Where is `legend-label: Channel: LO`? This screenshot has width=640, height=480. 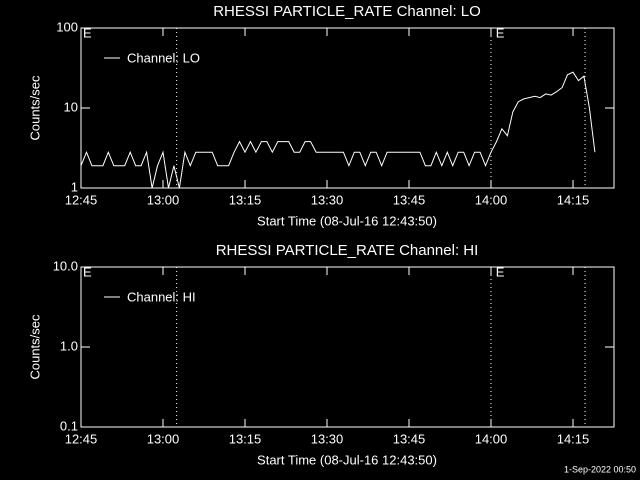
legend-label: Channel: LO is located at coordinates (163, 57).